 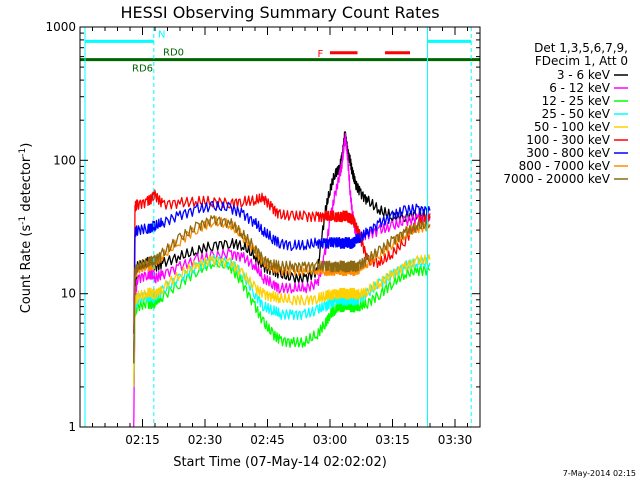 What do you see at coordinates (280, 462) in the screenshot?
I see `x-axis-label: Start Time (07-May-14 02:02:02)` at bounding box center [280, 462].